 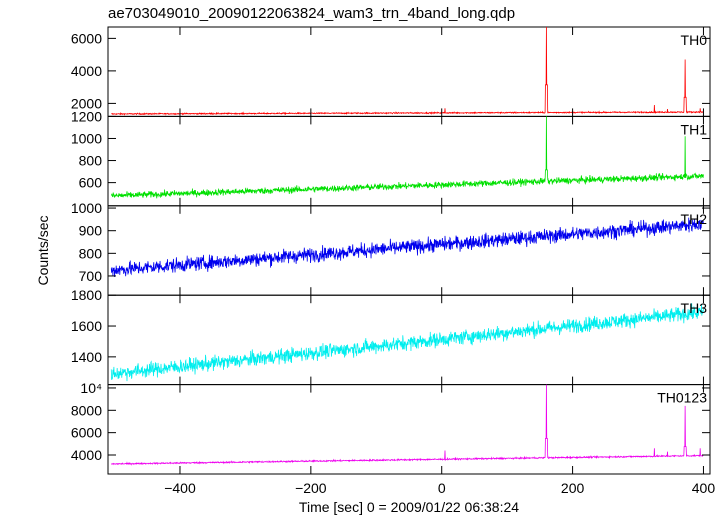 What do you see at coordinates (86, 71) in the screenshot?
I see `y-tick-label-th0: 4000` at bounding box center [86, 71].